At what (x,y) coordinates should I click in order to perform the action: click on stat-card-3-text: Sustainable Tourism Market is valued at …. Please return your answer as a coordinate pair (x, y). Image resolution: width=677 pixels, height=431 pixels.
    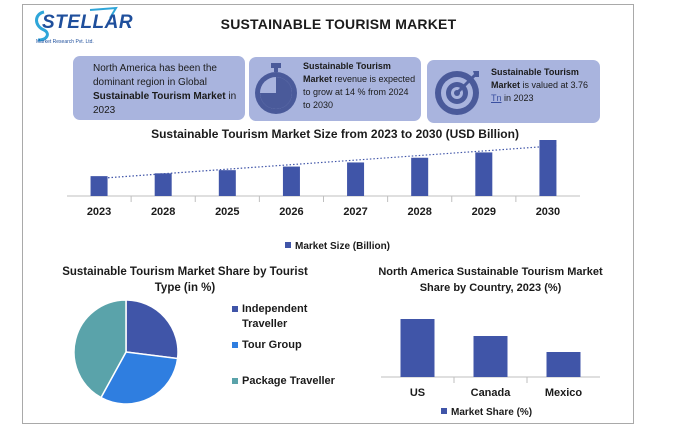
    Looking at the image, I should click on (544, 85).